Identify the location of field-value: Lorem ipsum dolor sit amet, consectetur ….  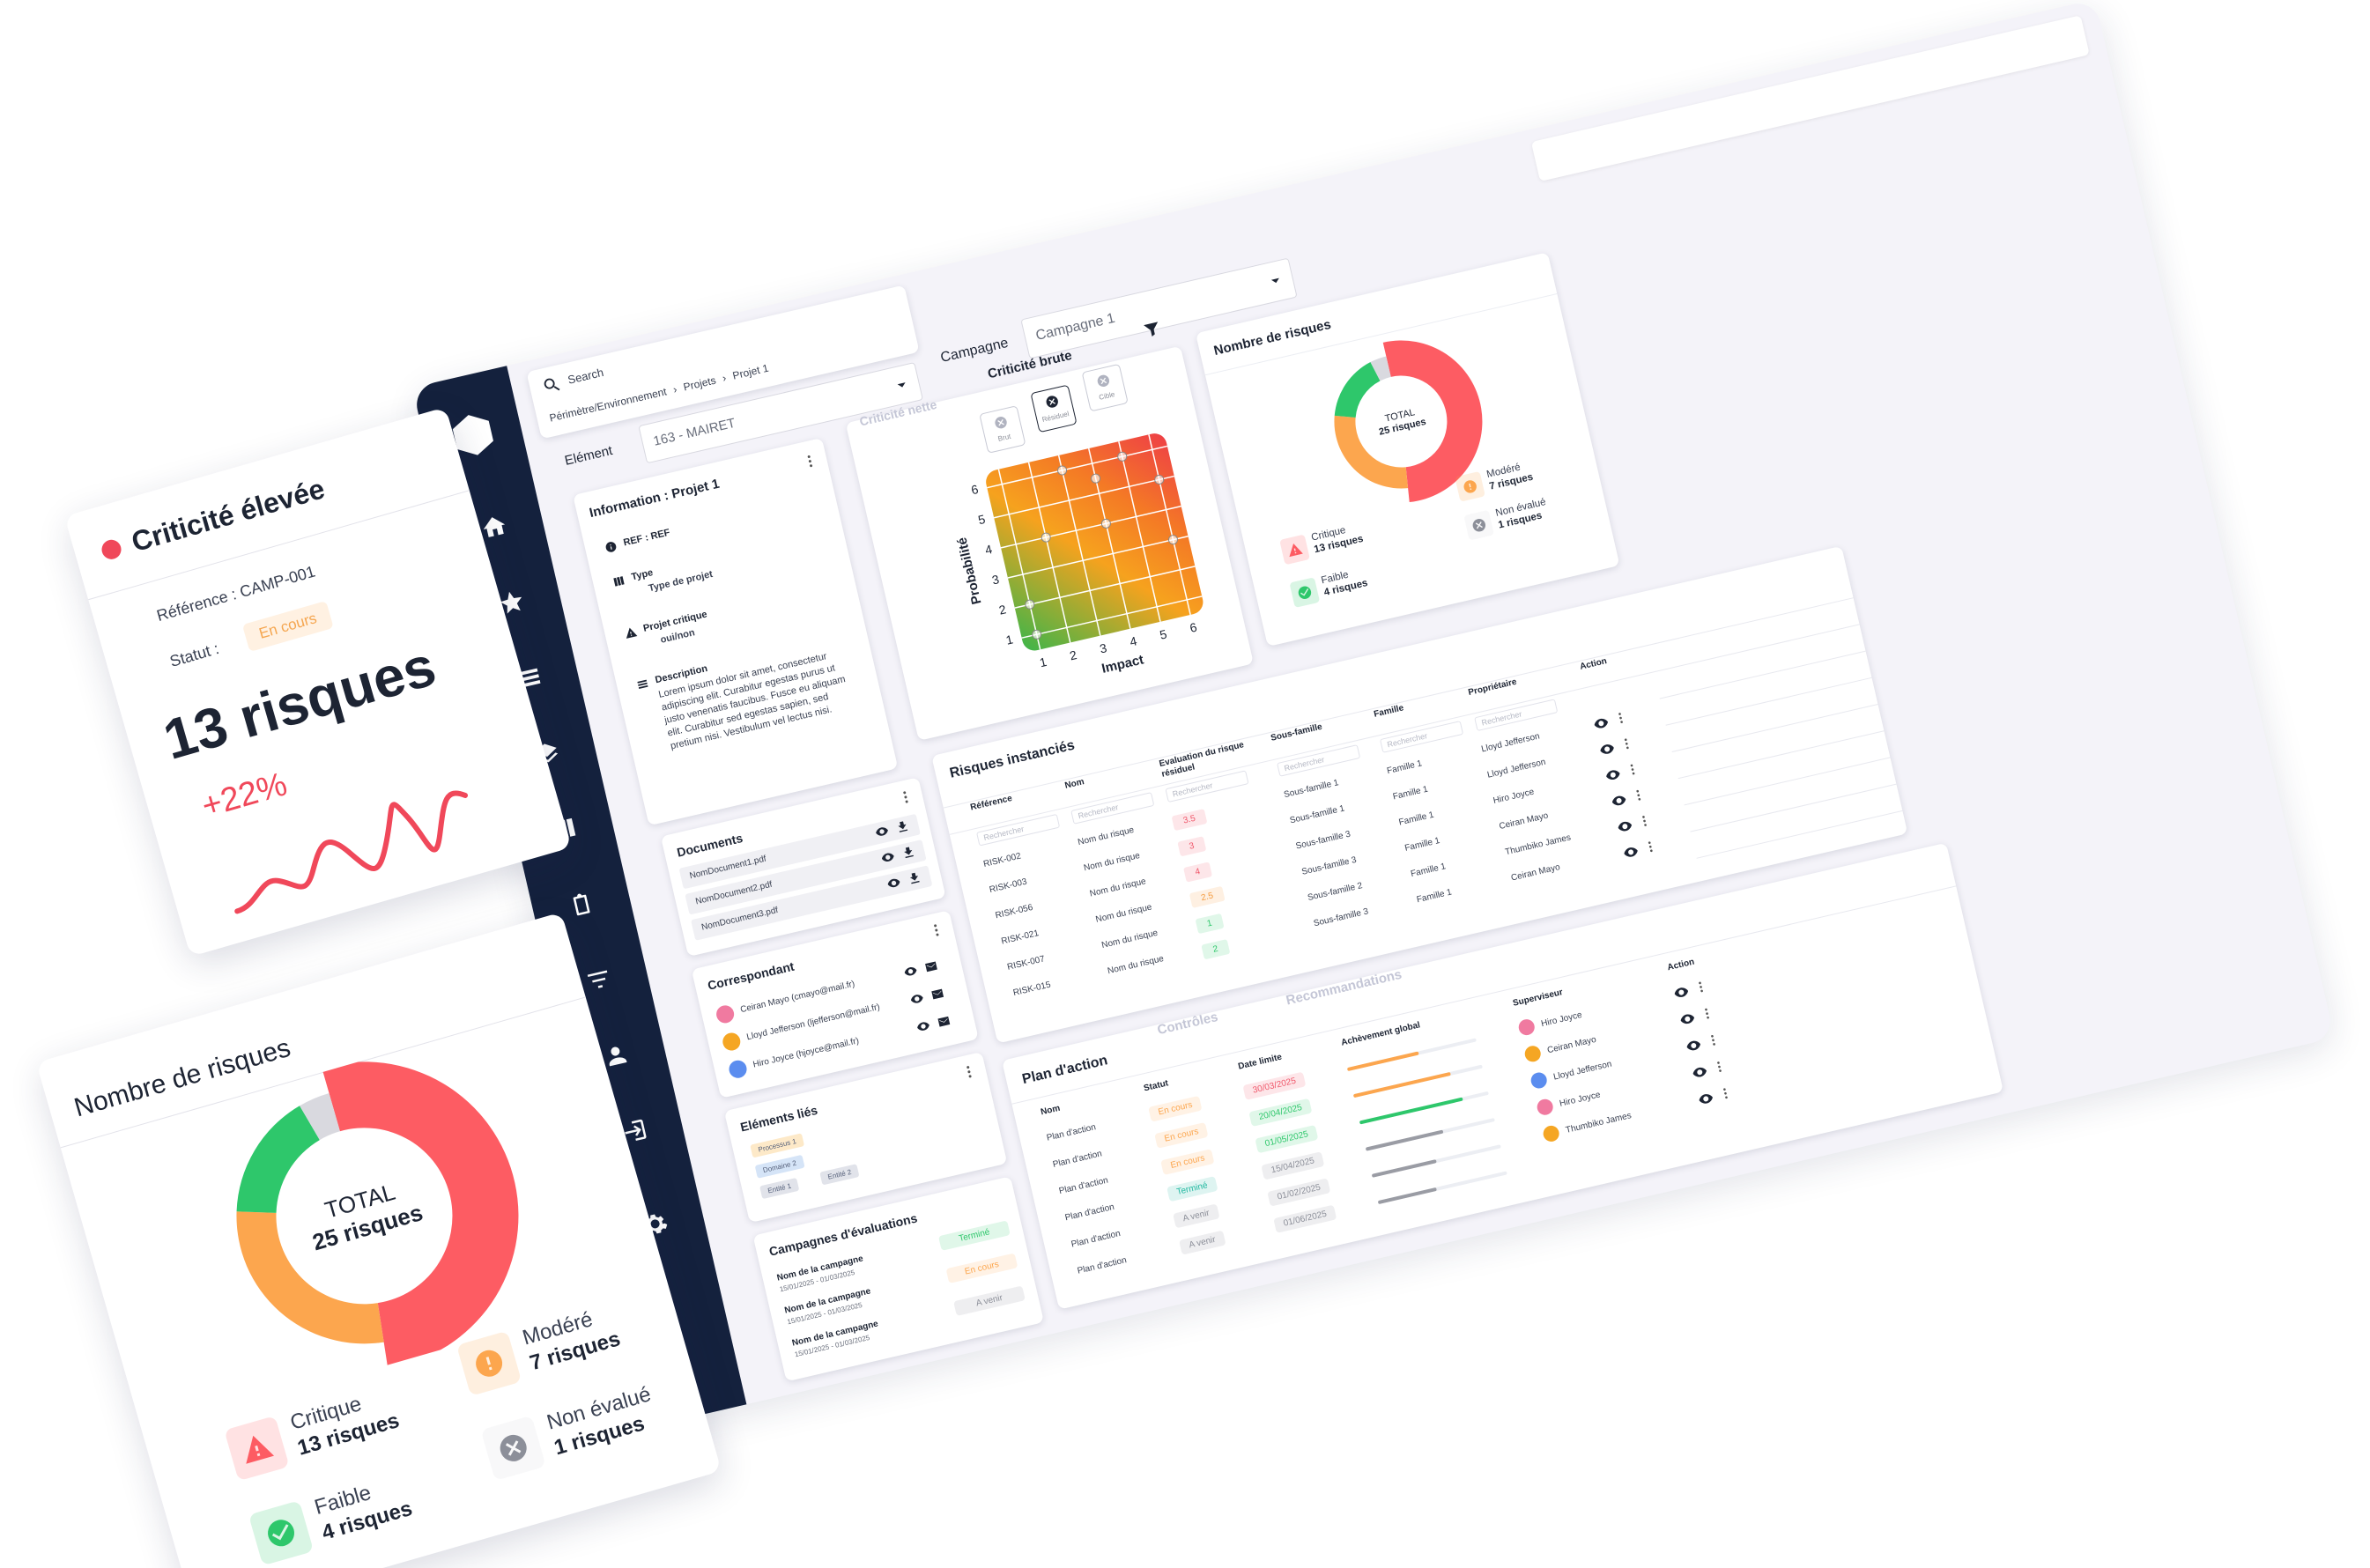
(752, 701).